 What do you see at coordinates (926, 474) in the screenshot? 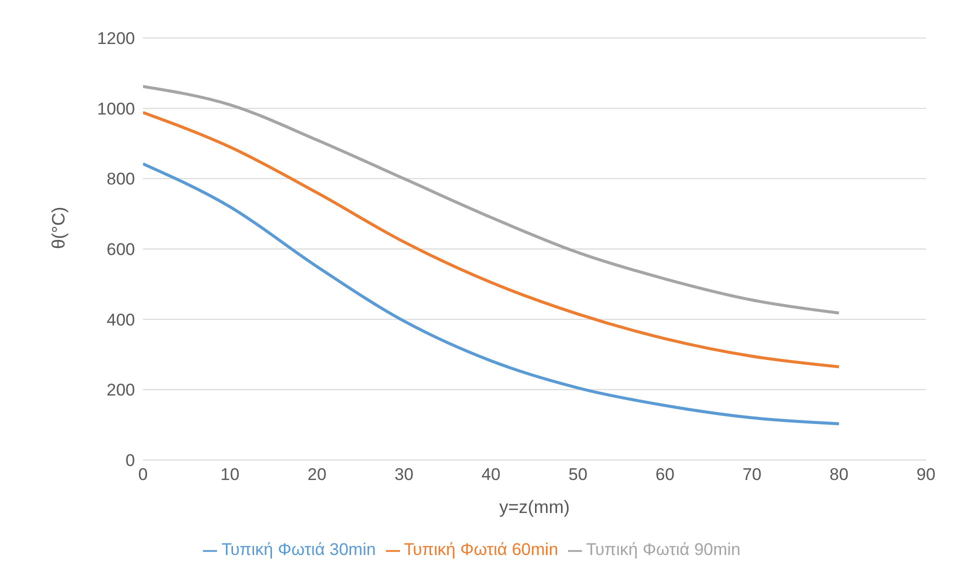
I see `x-tick-label: 90` at bounding box center [926, 474].